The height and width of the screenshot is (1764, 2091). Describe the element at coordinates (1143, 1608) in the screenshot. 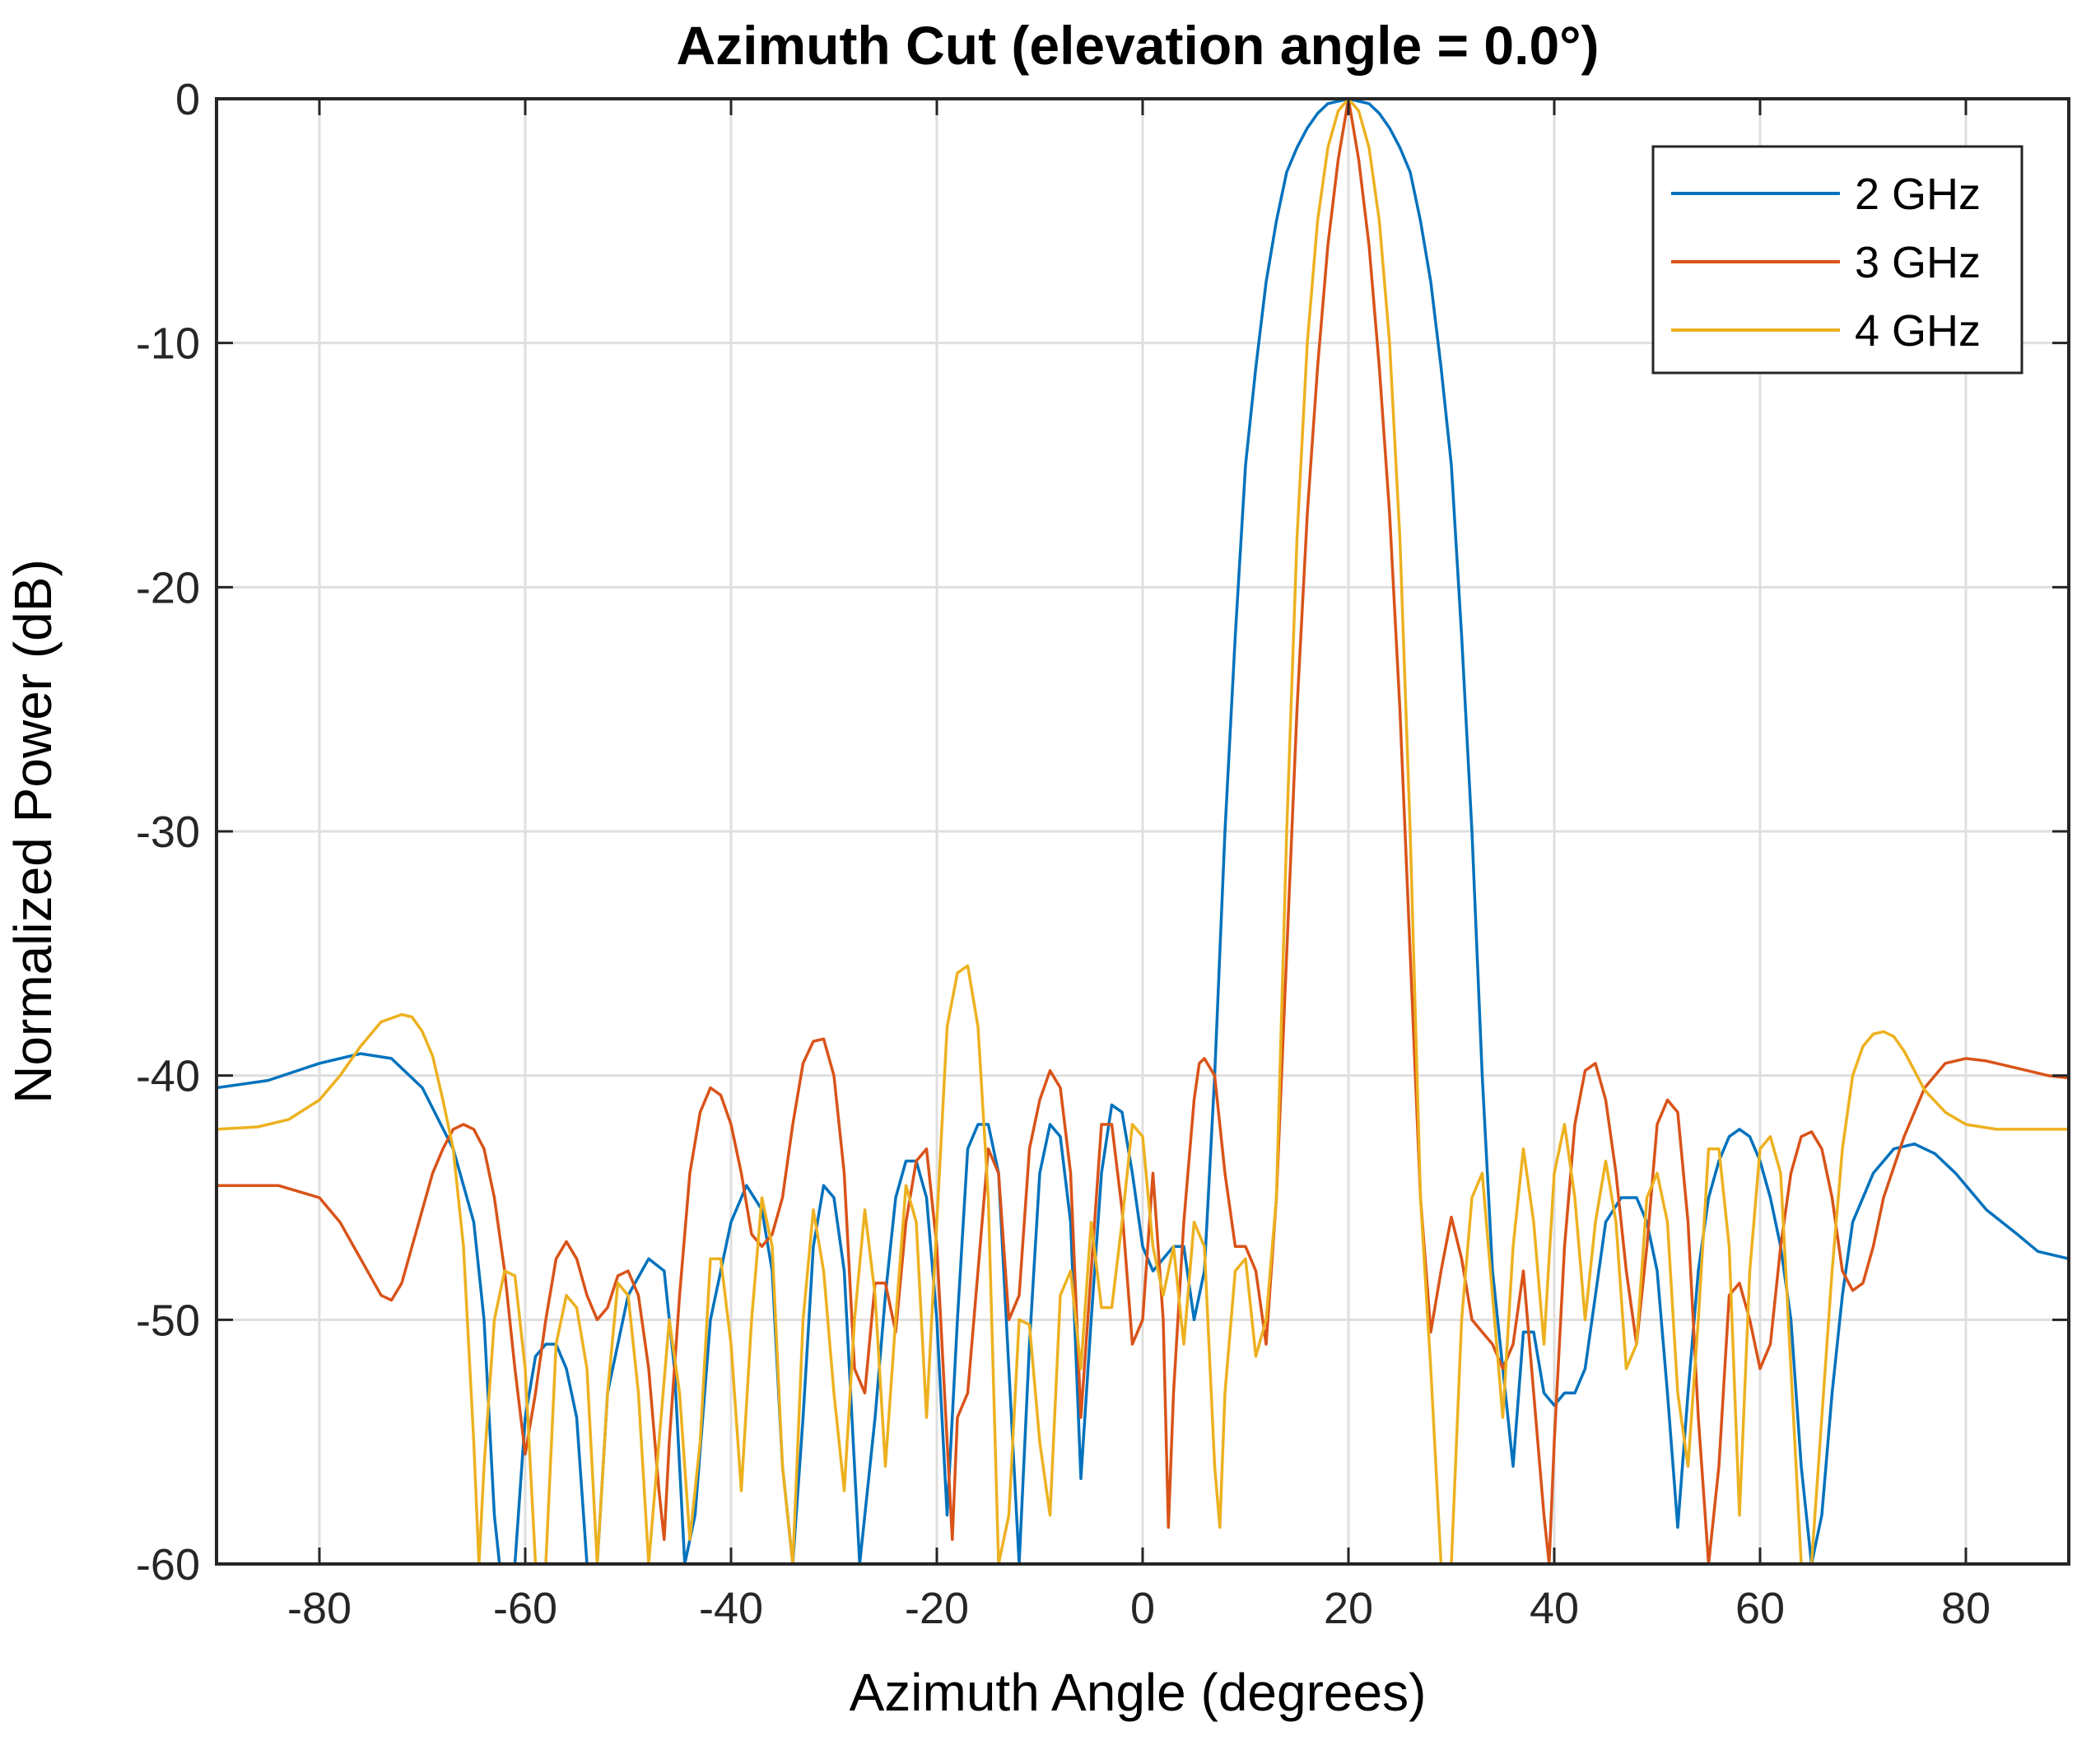

I see `x-tick-label: 0` at that location.